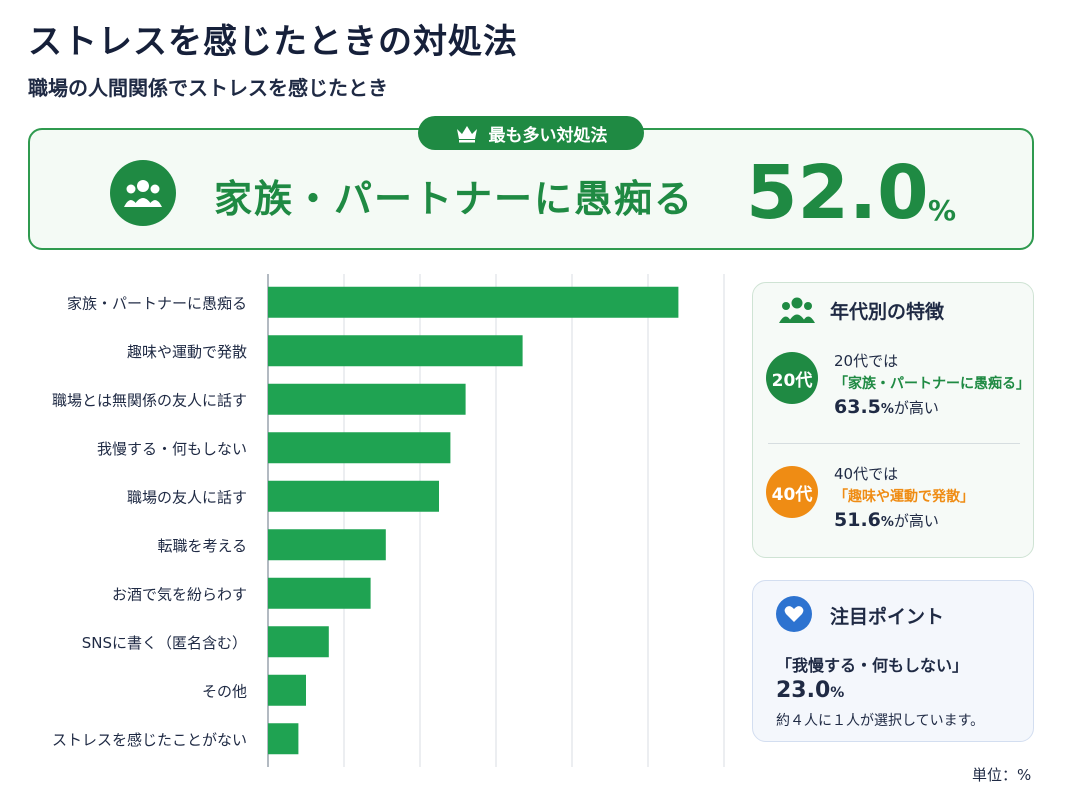  I want to click on unit-label: 単位：%, so click(1002, 775).